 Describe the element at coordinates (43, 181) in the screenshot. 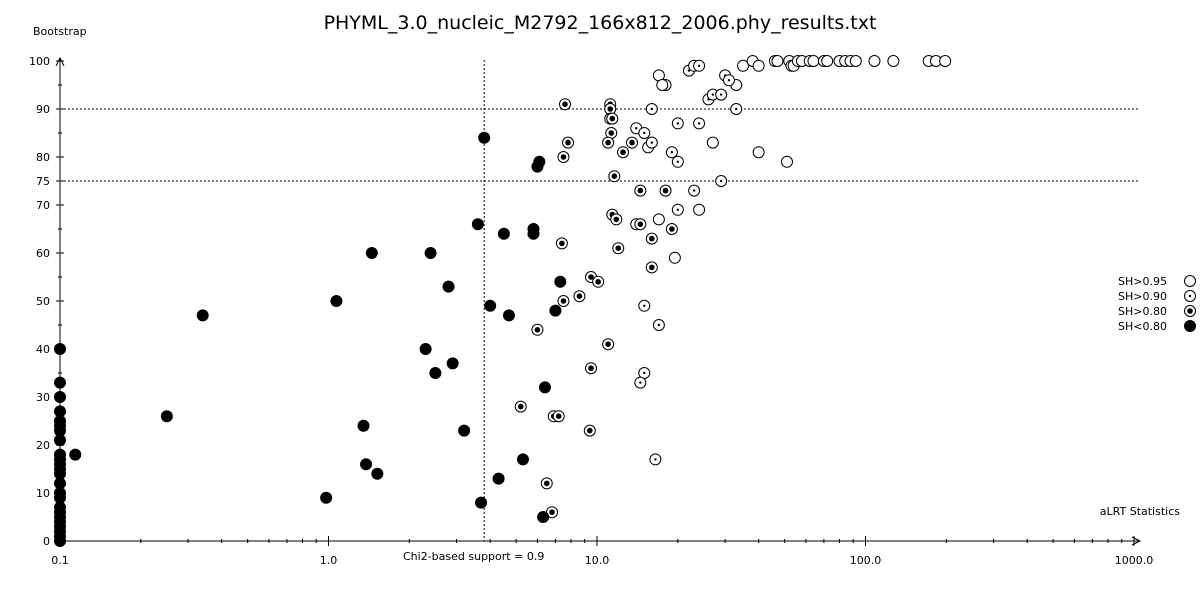

I see `y-tick-label: 75` at that location.